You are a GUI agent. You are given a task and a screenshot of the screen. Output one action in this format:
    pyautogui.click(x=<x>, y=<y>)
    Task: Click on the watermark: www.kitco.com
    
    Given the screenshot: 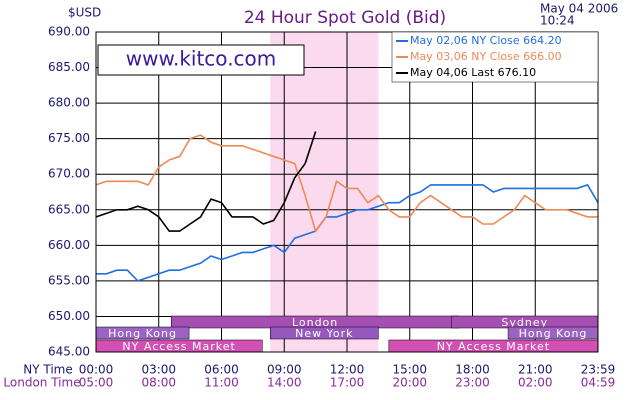 What is the action you would take?
    pyautogui.click(x=201, y=59)
    